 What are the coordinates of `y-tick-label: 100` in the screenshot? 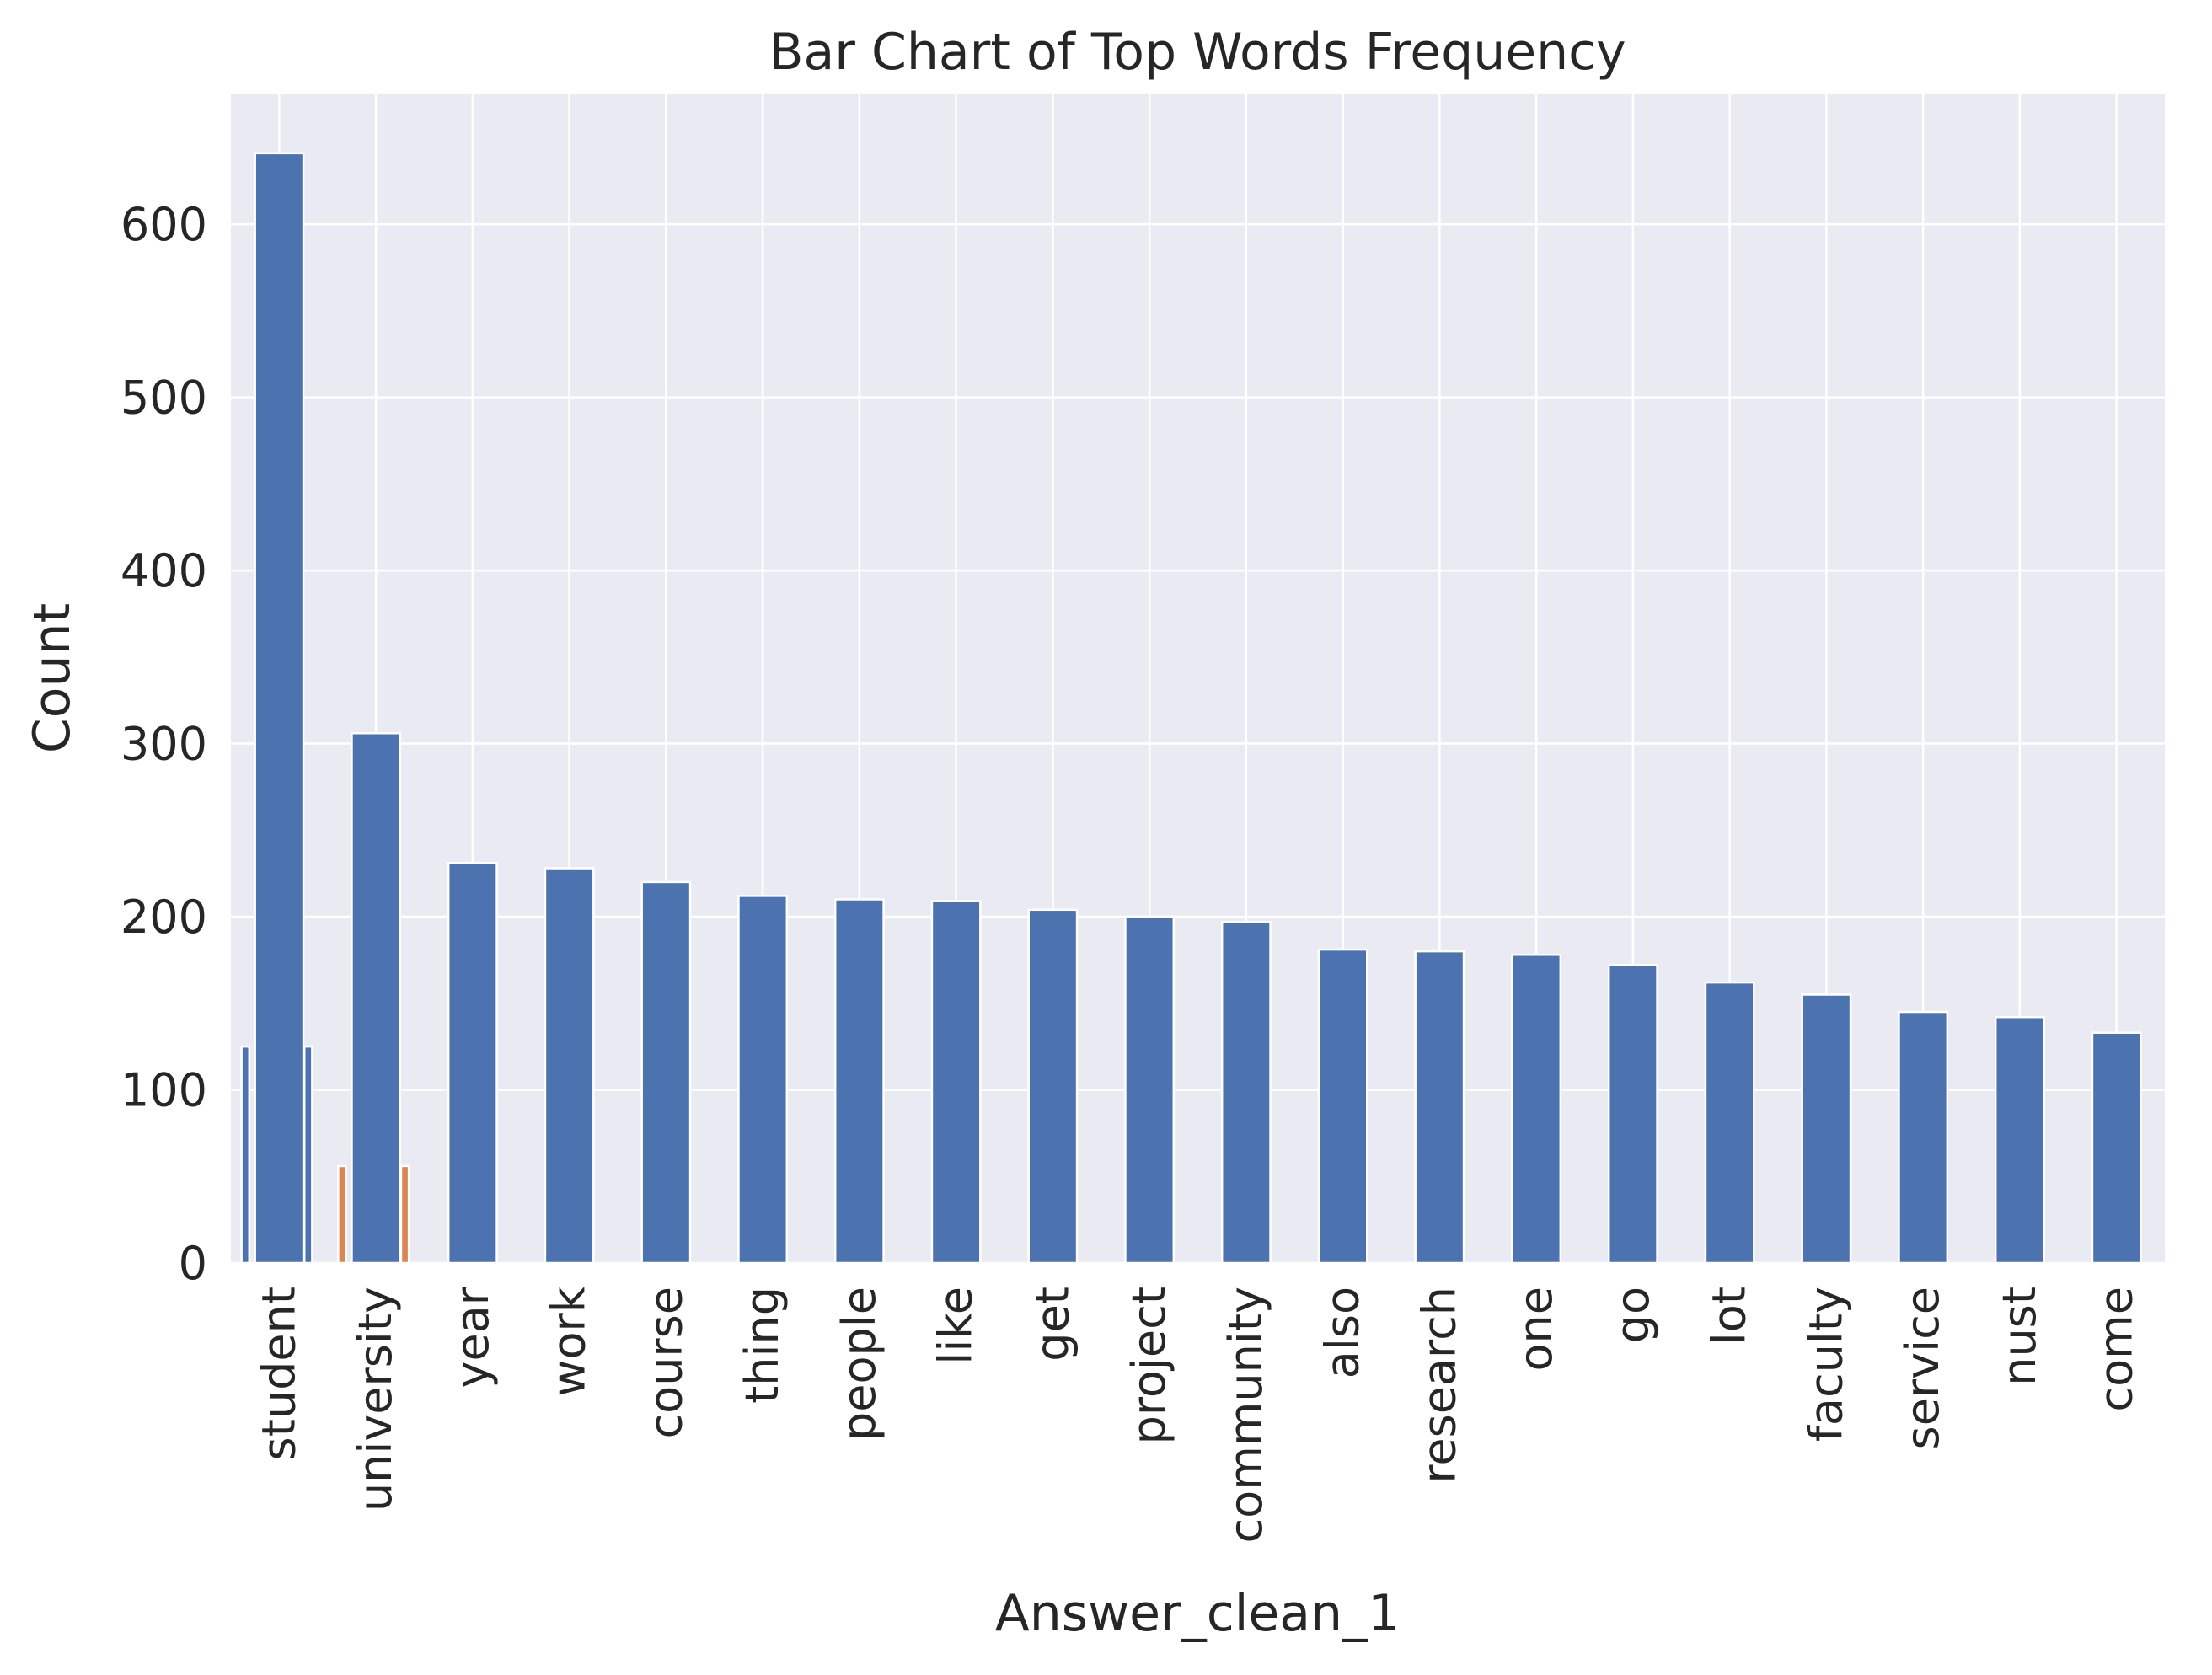 It's located at (164, 1090).